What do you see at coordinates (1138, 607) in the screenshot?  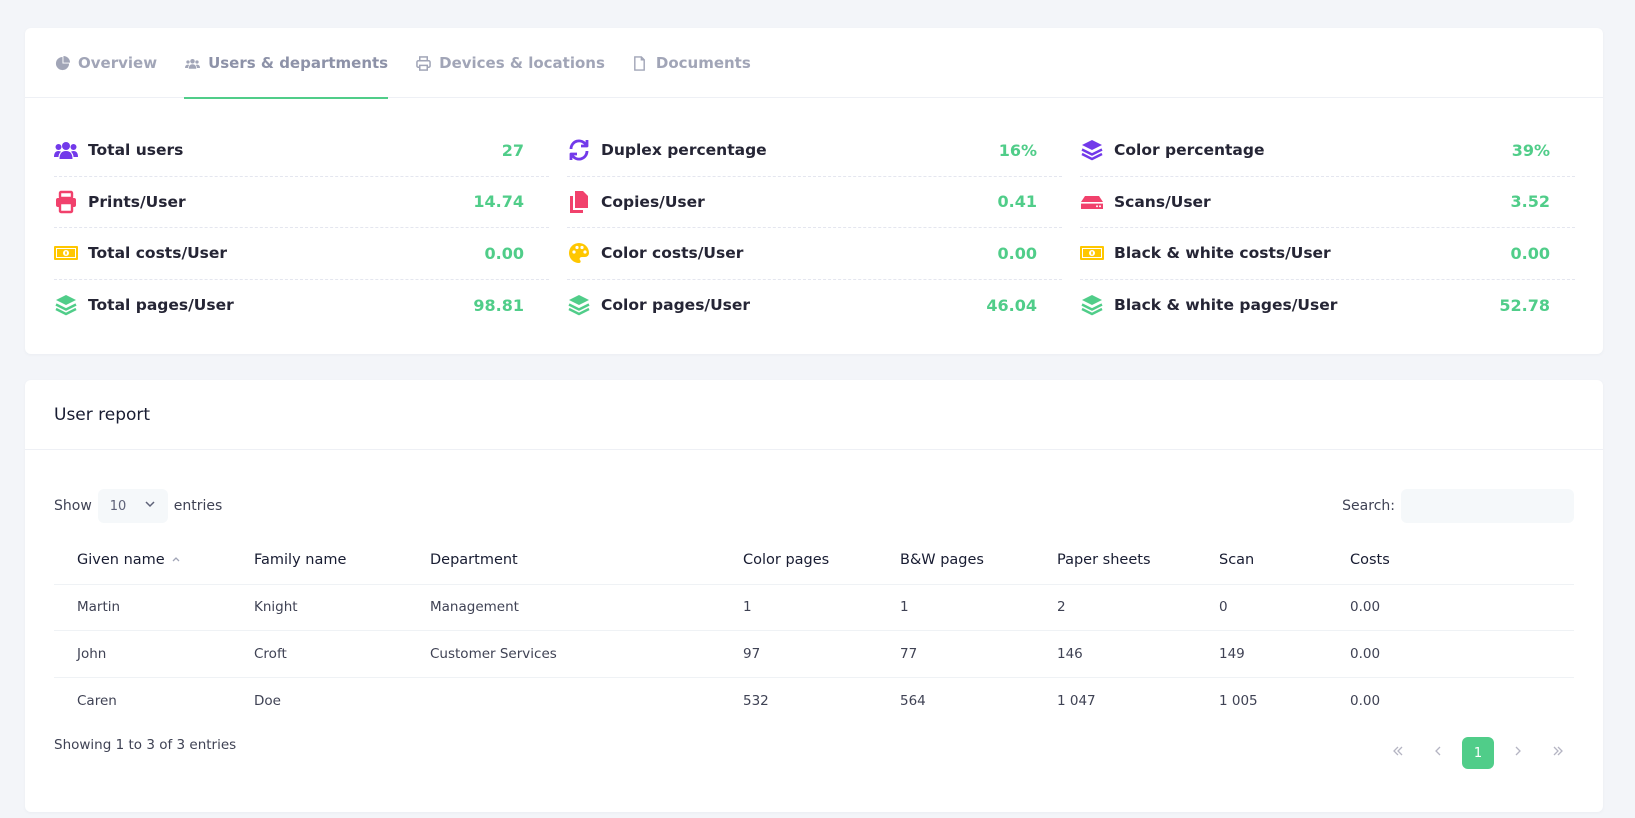 I see `cell-paper-sheets: 2` at bounding box center [1138, 607].